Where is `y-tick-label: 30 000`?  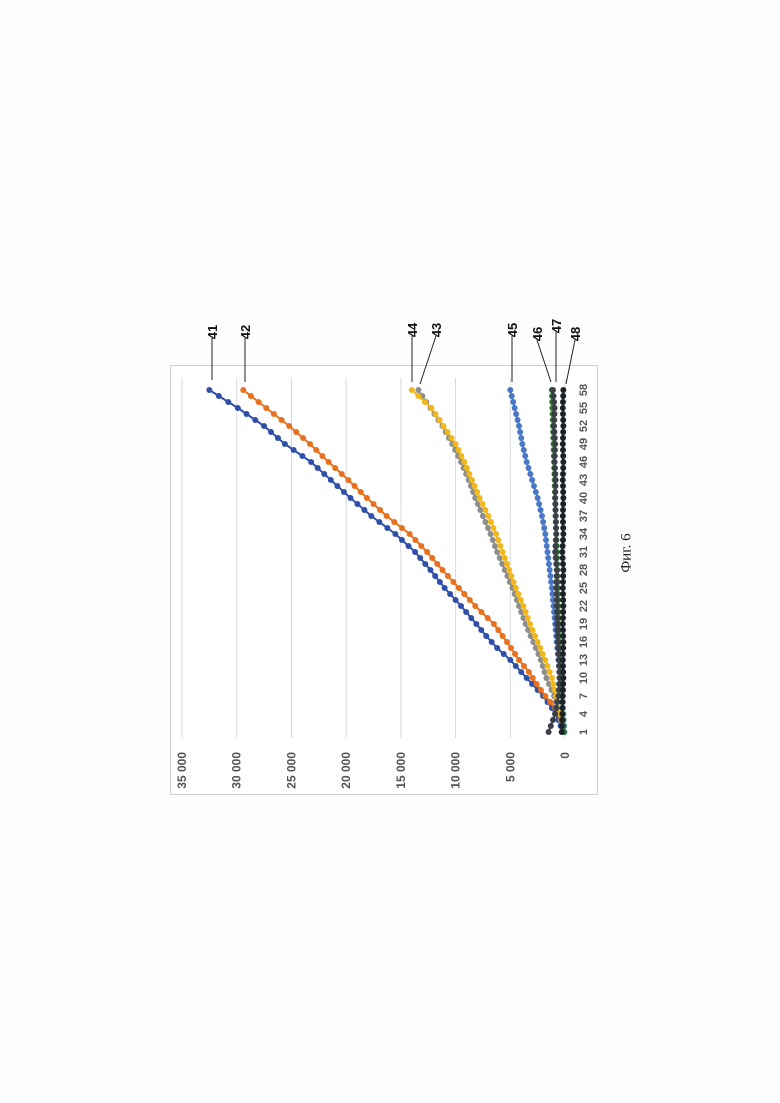
y-tick-label: 30 000 is located at coordinates (237, 770).